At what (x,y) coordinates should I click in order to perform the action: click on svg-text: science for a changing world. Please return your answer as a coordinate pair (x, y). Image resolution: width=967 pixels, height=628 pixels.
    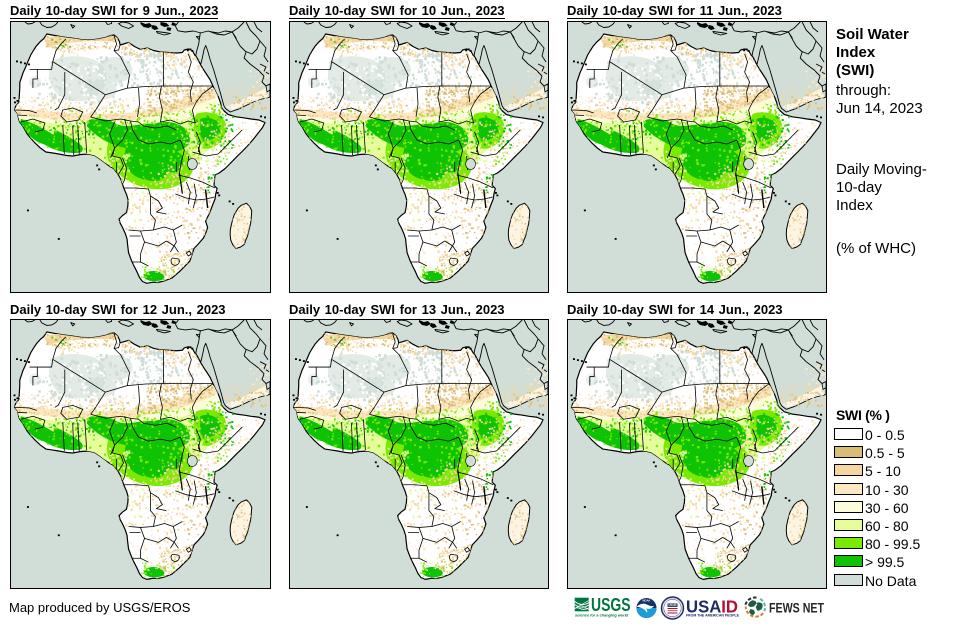
    Looking at the image, I should click on (602, 614).